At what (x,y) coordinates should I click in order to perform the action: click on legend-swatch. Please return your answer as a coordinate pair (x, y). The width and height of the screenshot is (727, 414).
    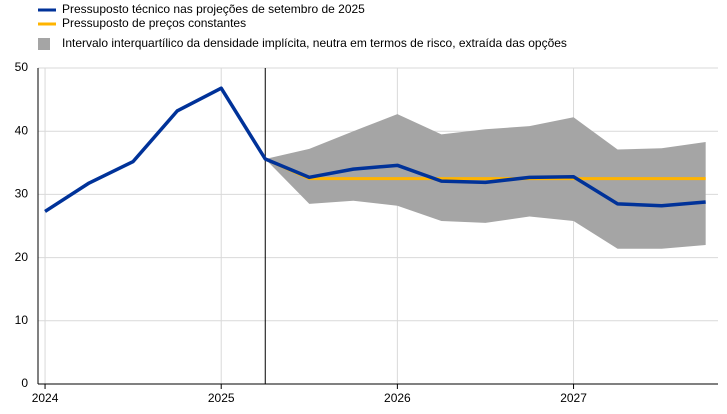
    Looking at the image, I should click on (44, 44).